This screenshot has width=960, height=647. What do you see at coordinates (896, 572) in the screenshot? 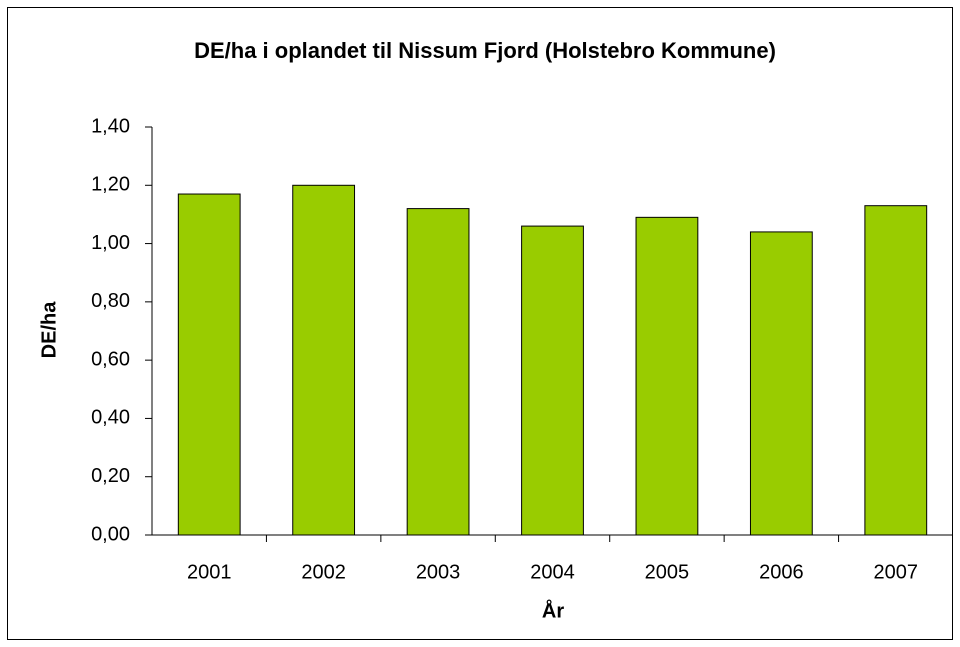
I see `x-tick-label: 2007` at bounding box center [896, 572].